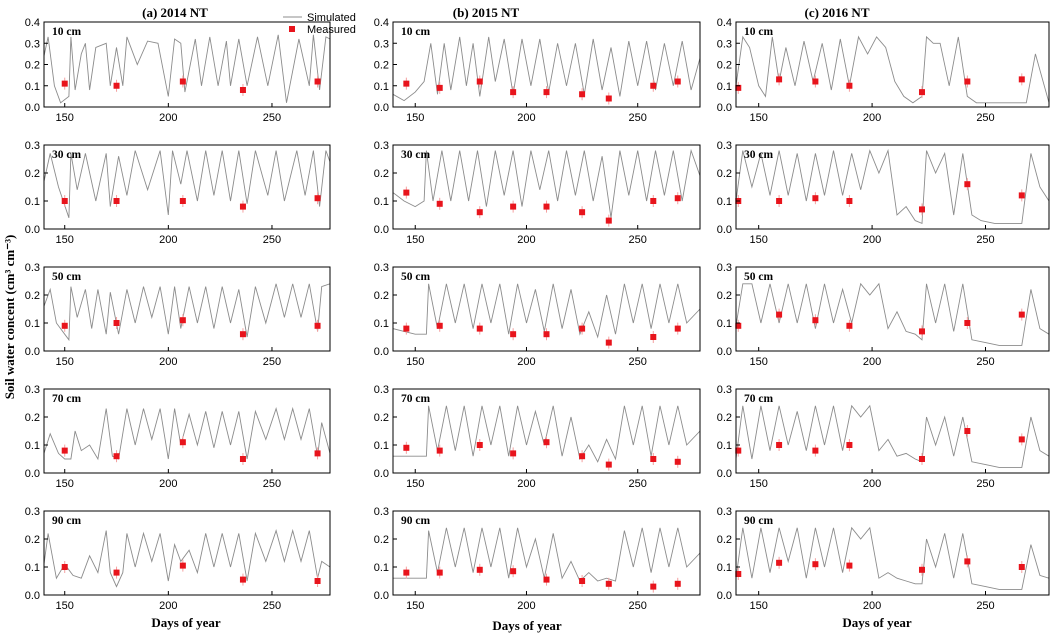 The height and width of the screenshot is (634, 1057). I want to click on y-tick-label-a-90cm-3: 0.3, so click(32, 512).